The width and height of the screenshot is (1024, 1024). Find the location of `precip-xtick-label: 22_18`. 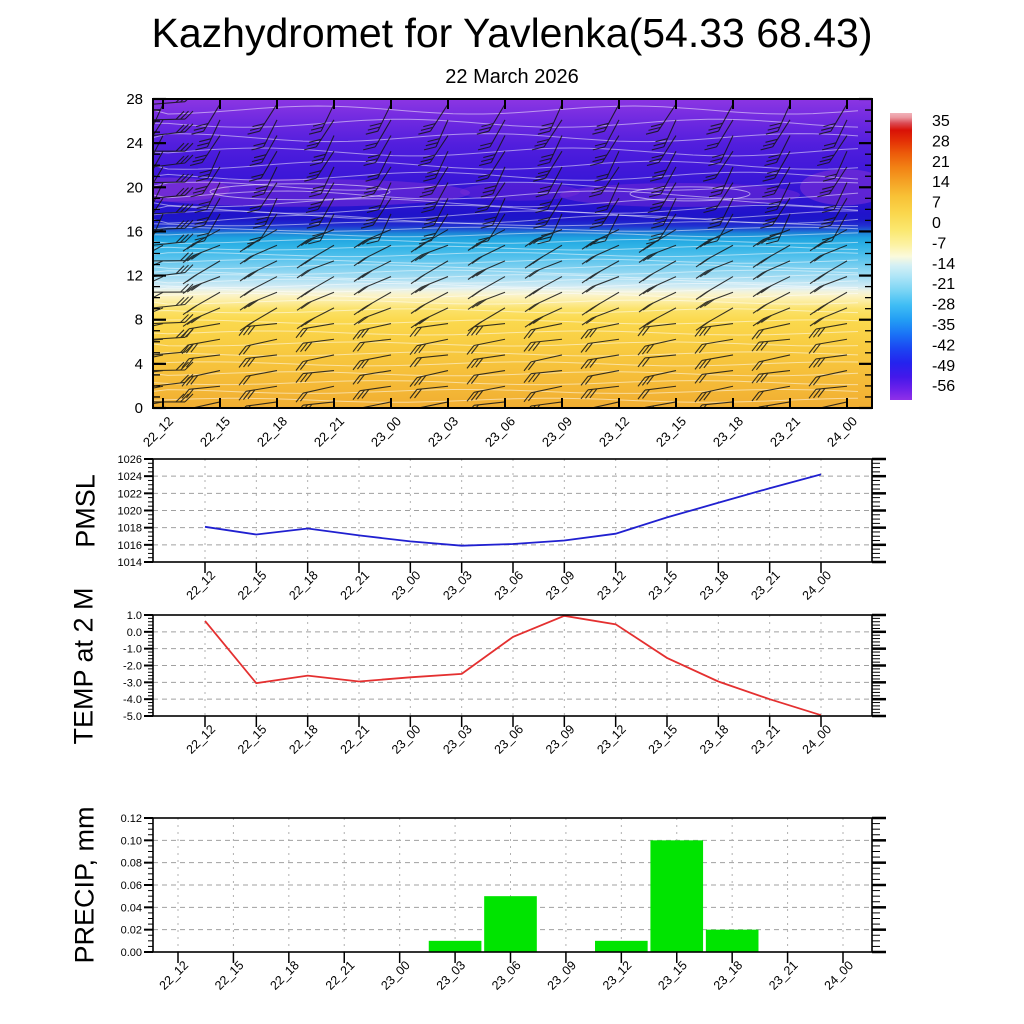

precip-xtick-label: 22_18 is located at coordinates (284, 975).